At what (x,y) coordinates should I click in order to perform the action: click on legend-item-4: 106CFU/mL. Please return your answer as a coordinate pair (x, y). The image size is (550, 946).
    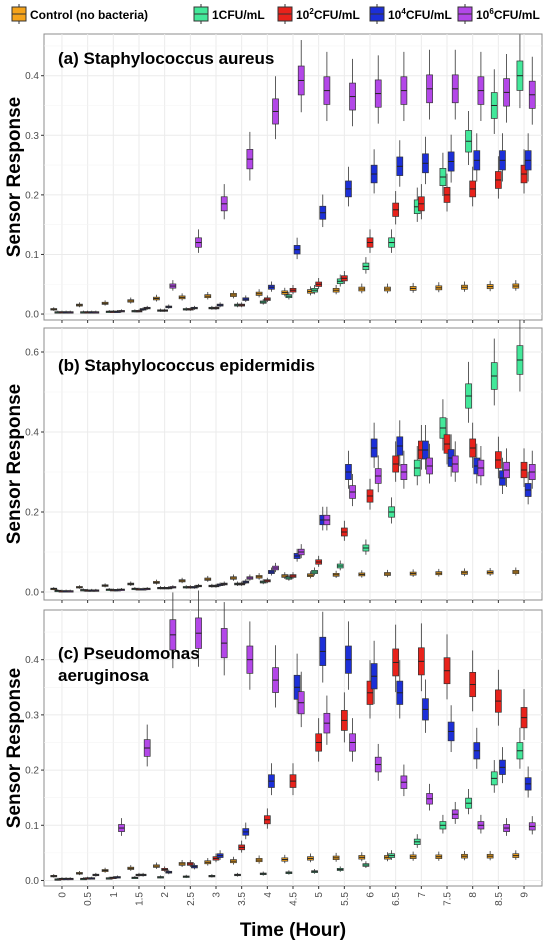
    Looking at the image, I should click on (498, 14).